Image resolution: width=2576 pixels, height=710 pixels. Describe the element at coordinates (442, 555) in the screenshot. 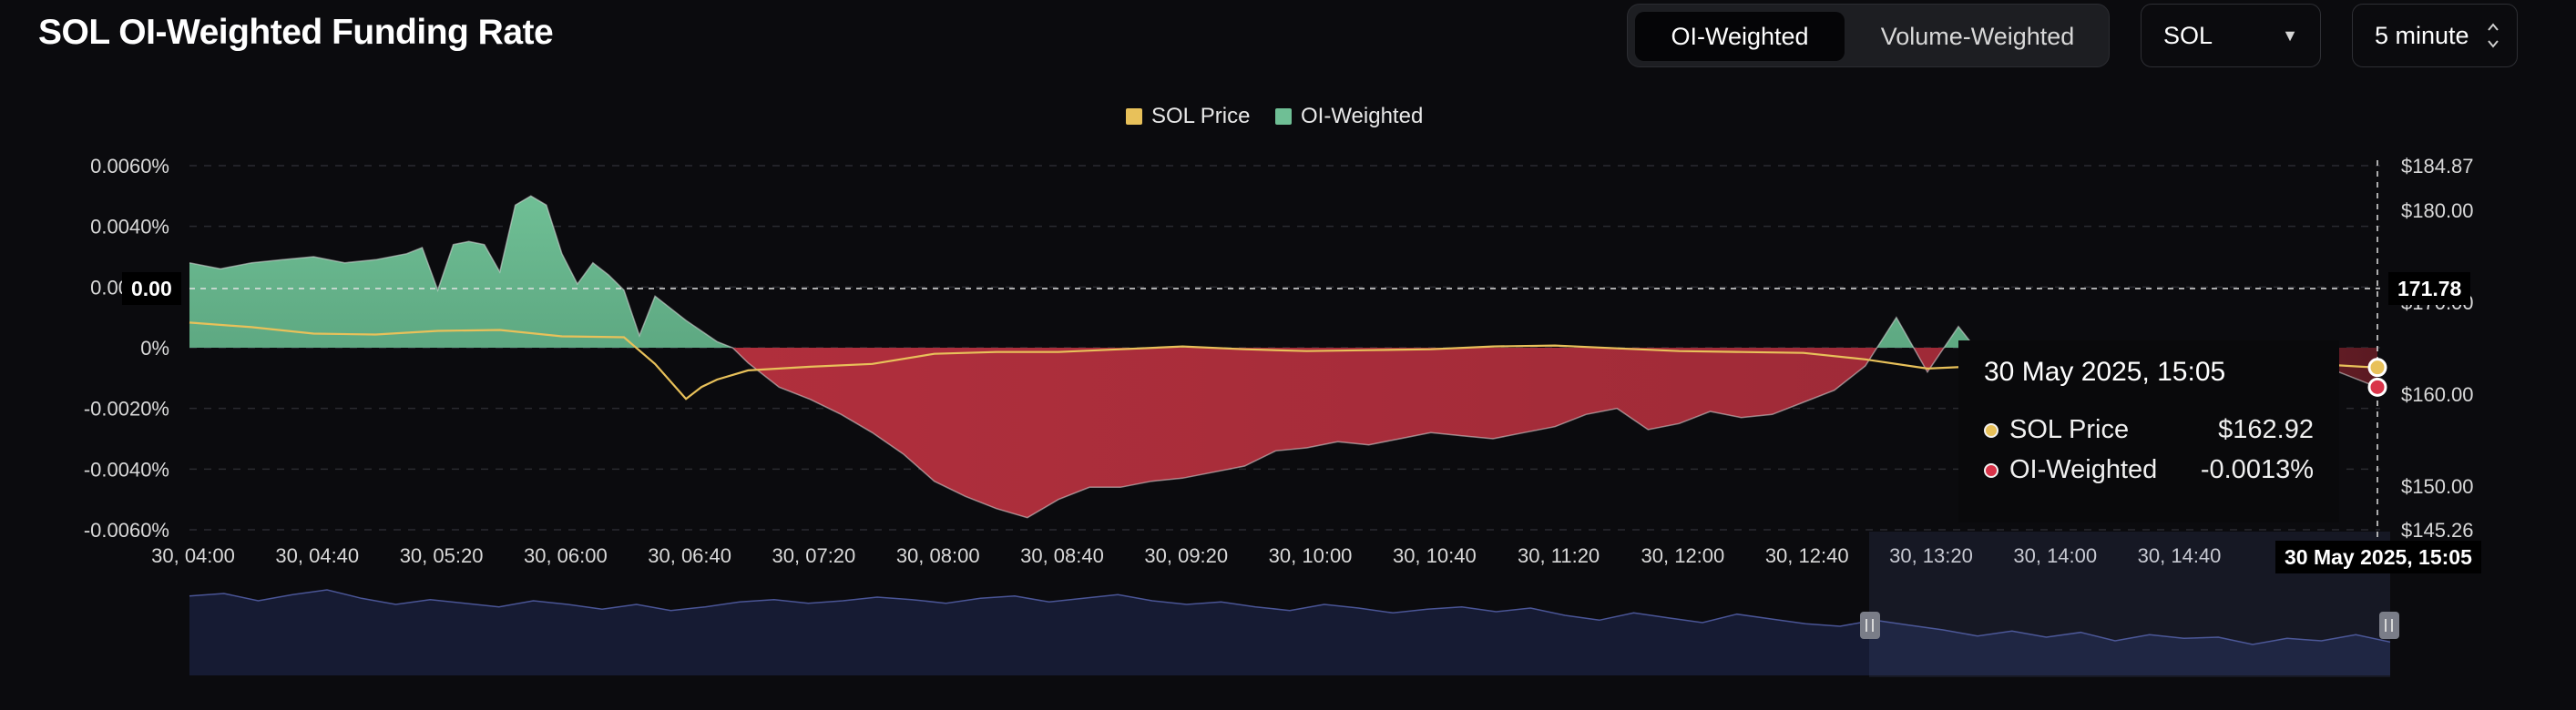

I see `x-tick-label: 30, 05:20` at that location.